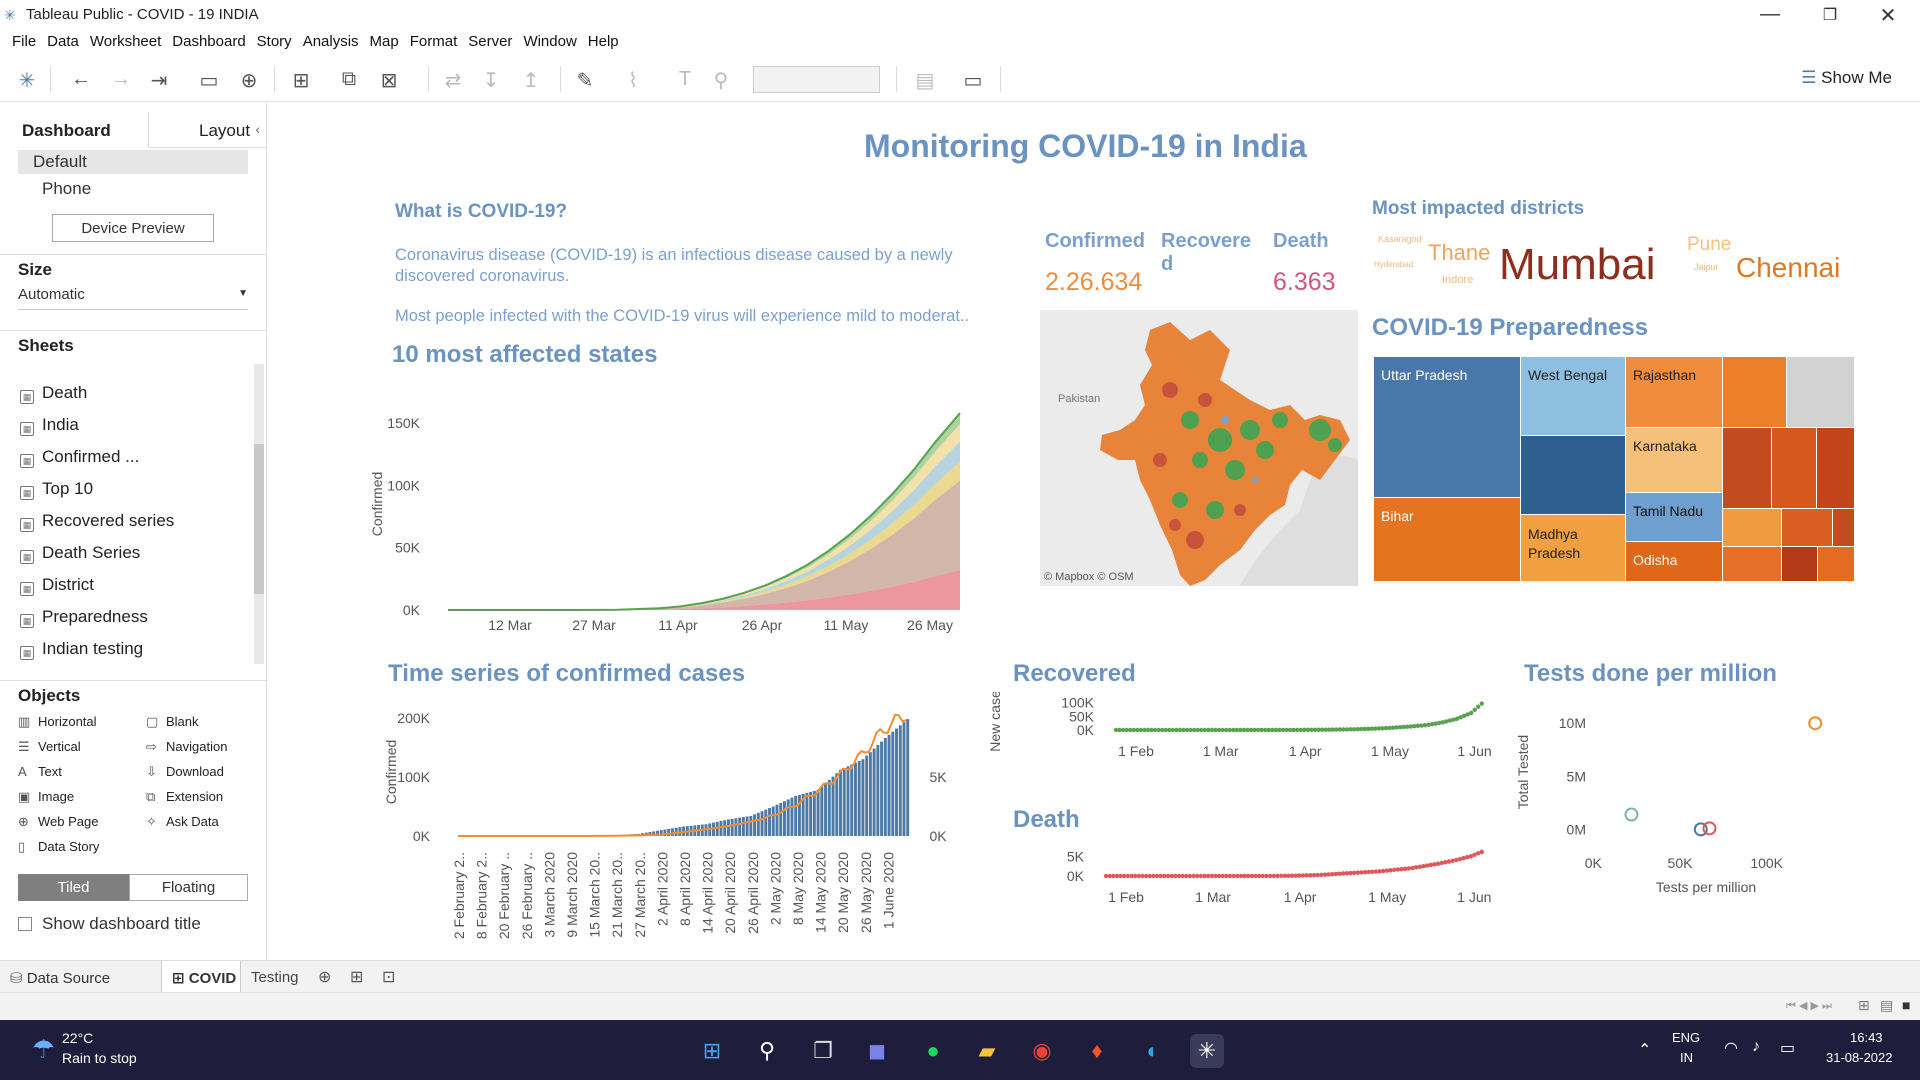  What do you see at coordinates (357, 977) in the screenshot?
I see `new-dashboard-icon: ⊞` at bounding box center [357, 977].